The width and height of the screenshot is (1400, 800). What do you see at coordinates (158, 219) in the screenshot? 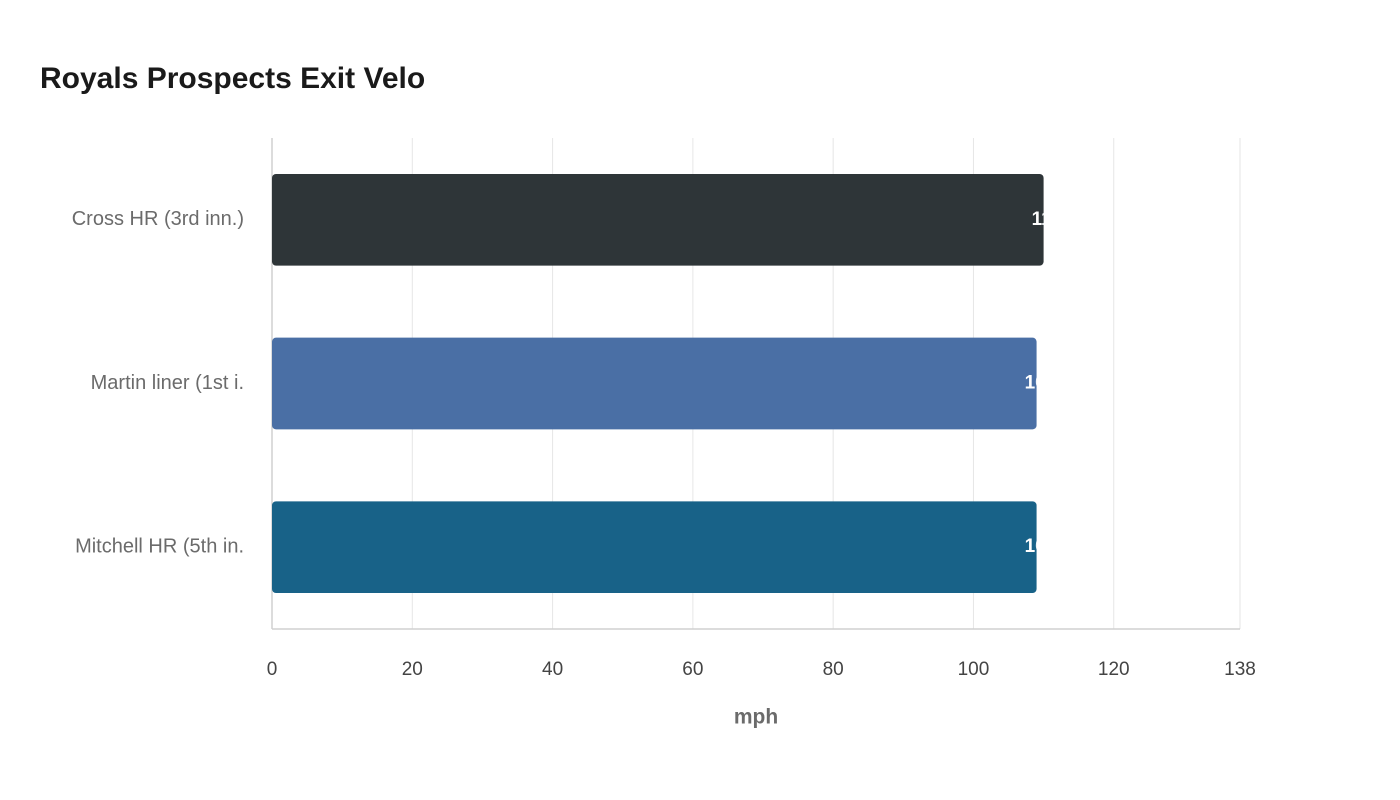
I see `y-tick-label: Cross HR (3rd inn.)` at bounding box center [158, 219].